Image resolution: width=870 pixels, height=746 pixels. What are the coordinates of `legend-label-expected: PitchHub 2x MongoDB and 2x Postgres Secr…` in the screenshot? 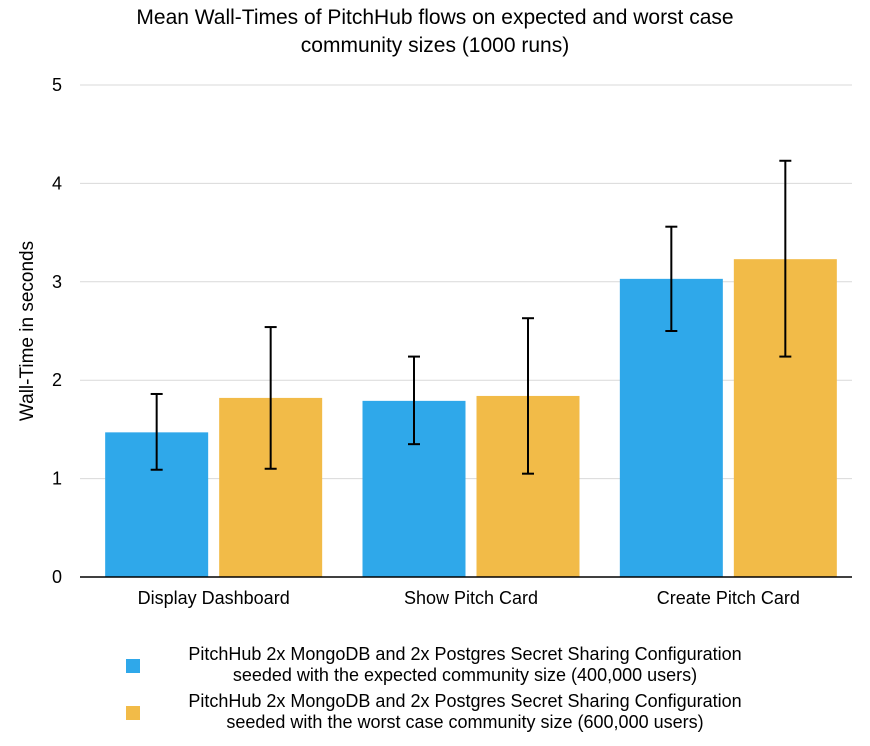 It's located at (465, 664).